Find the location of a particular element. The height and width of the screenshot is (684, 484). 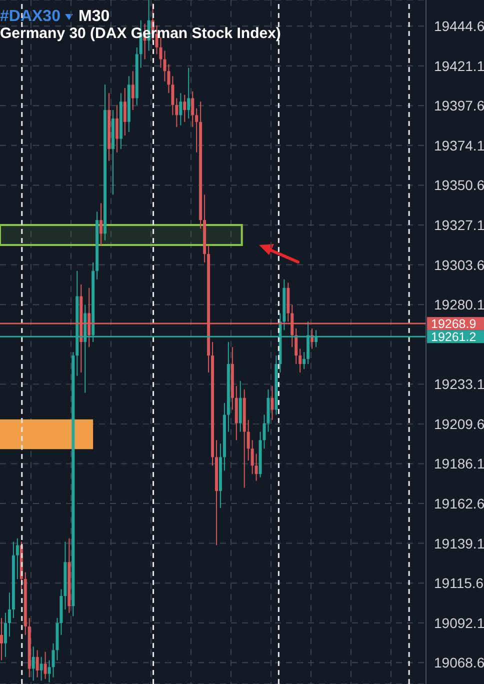

y-tick-label: 19327.1 is located at coordinates (459, 224).